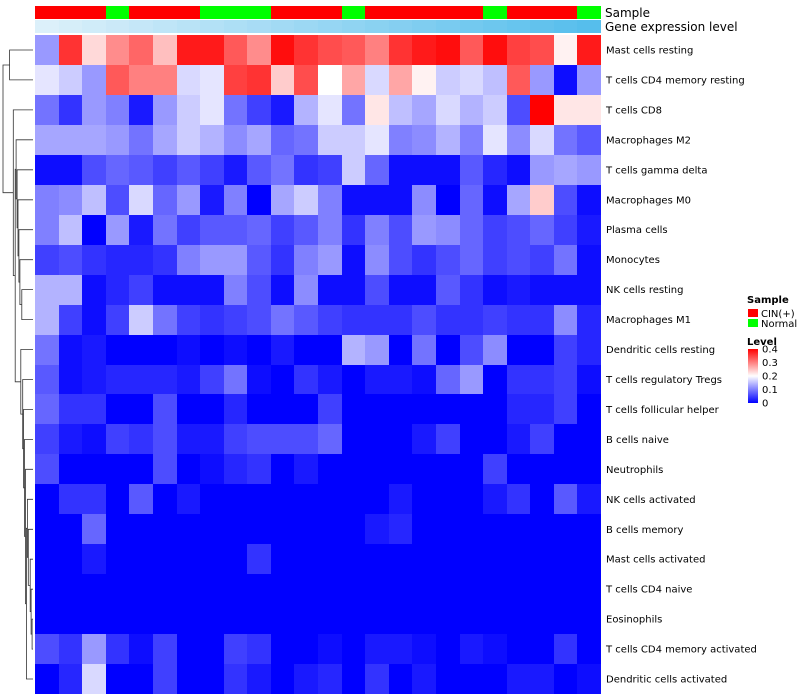 The image size is (800, 700). Describe the element at coordinates (753, 376) in the screenshot. I see `legend-colorbar` at that location.